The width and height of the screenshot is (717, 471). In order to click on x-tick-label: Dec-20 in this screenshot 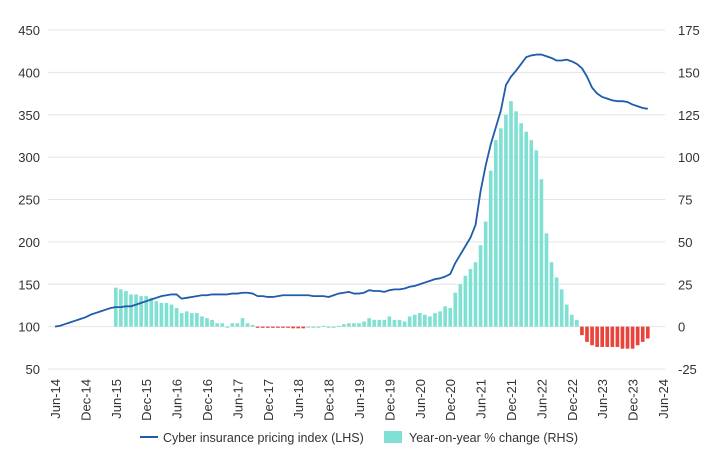, I will do `click(450, 400)`.